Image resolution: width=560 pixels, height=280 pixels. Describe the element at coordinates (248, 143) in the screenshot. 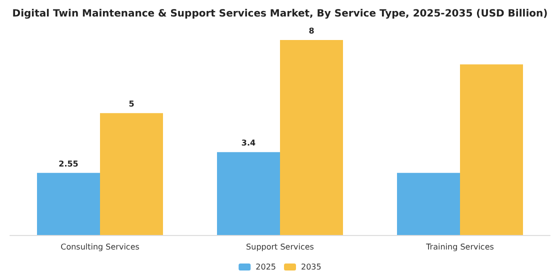

I see `data-label: 3.4` at that location.